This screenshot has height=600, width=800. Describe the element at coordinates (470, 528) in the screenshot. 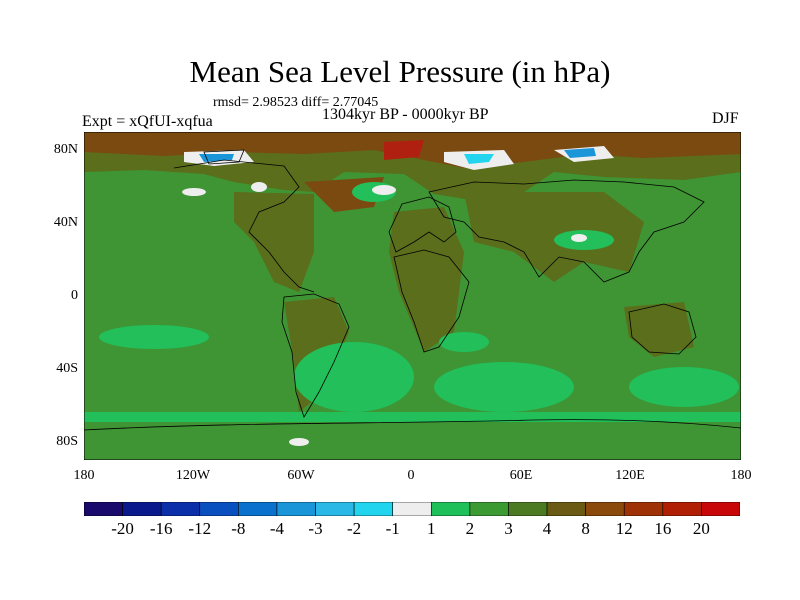

I see `colorbar-label: 2` at that location.